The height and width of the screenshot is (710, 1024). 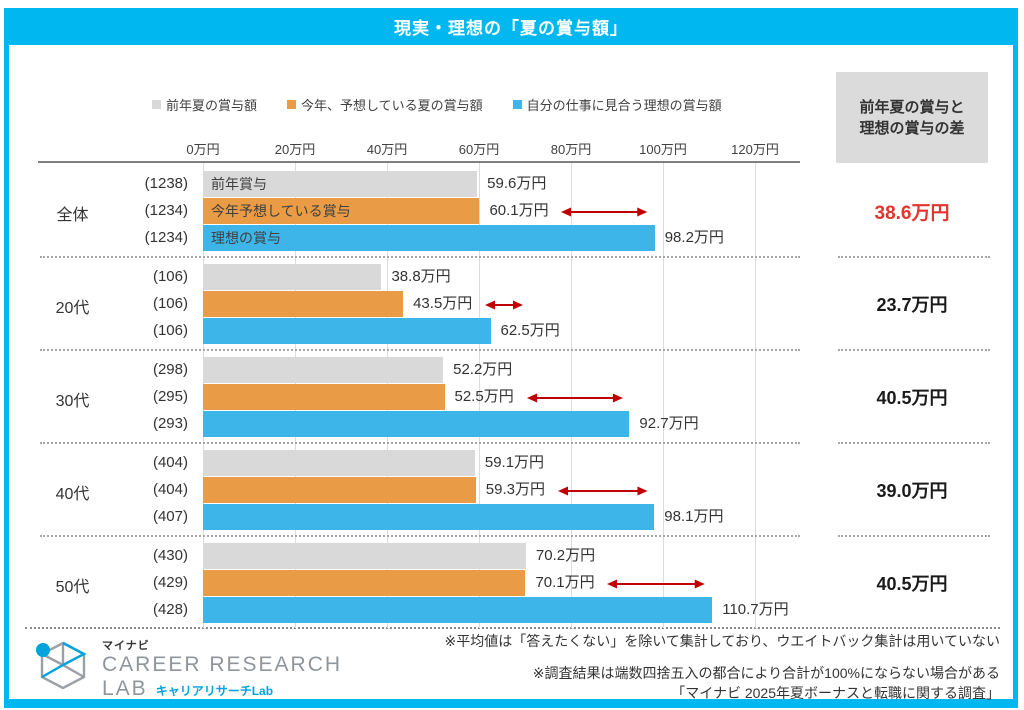 I want to click on sample-size: (430), so click(x=170, y=555).